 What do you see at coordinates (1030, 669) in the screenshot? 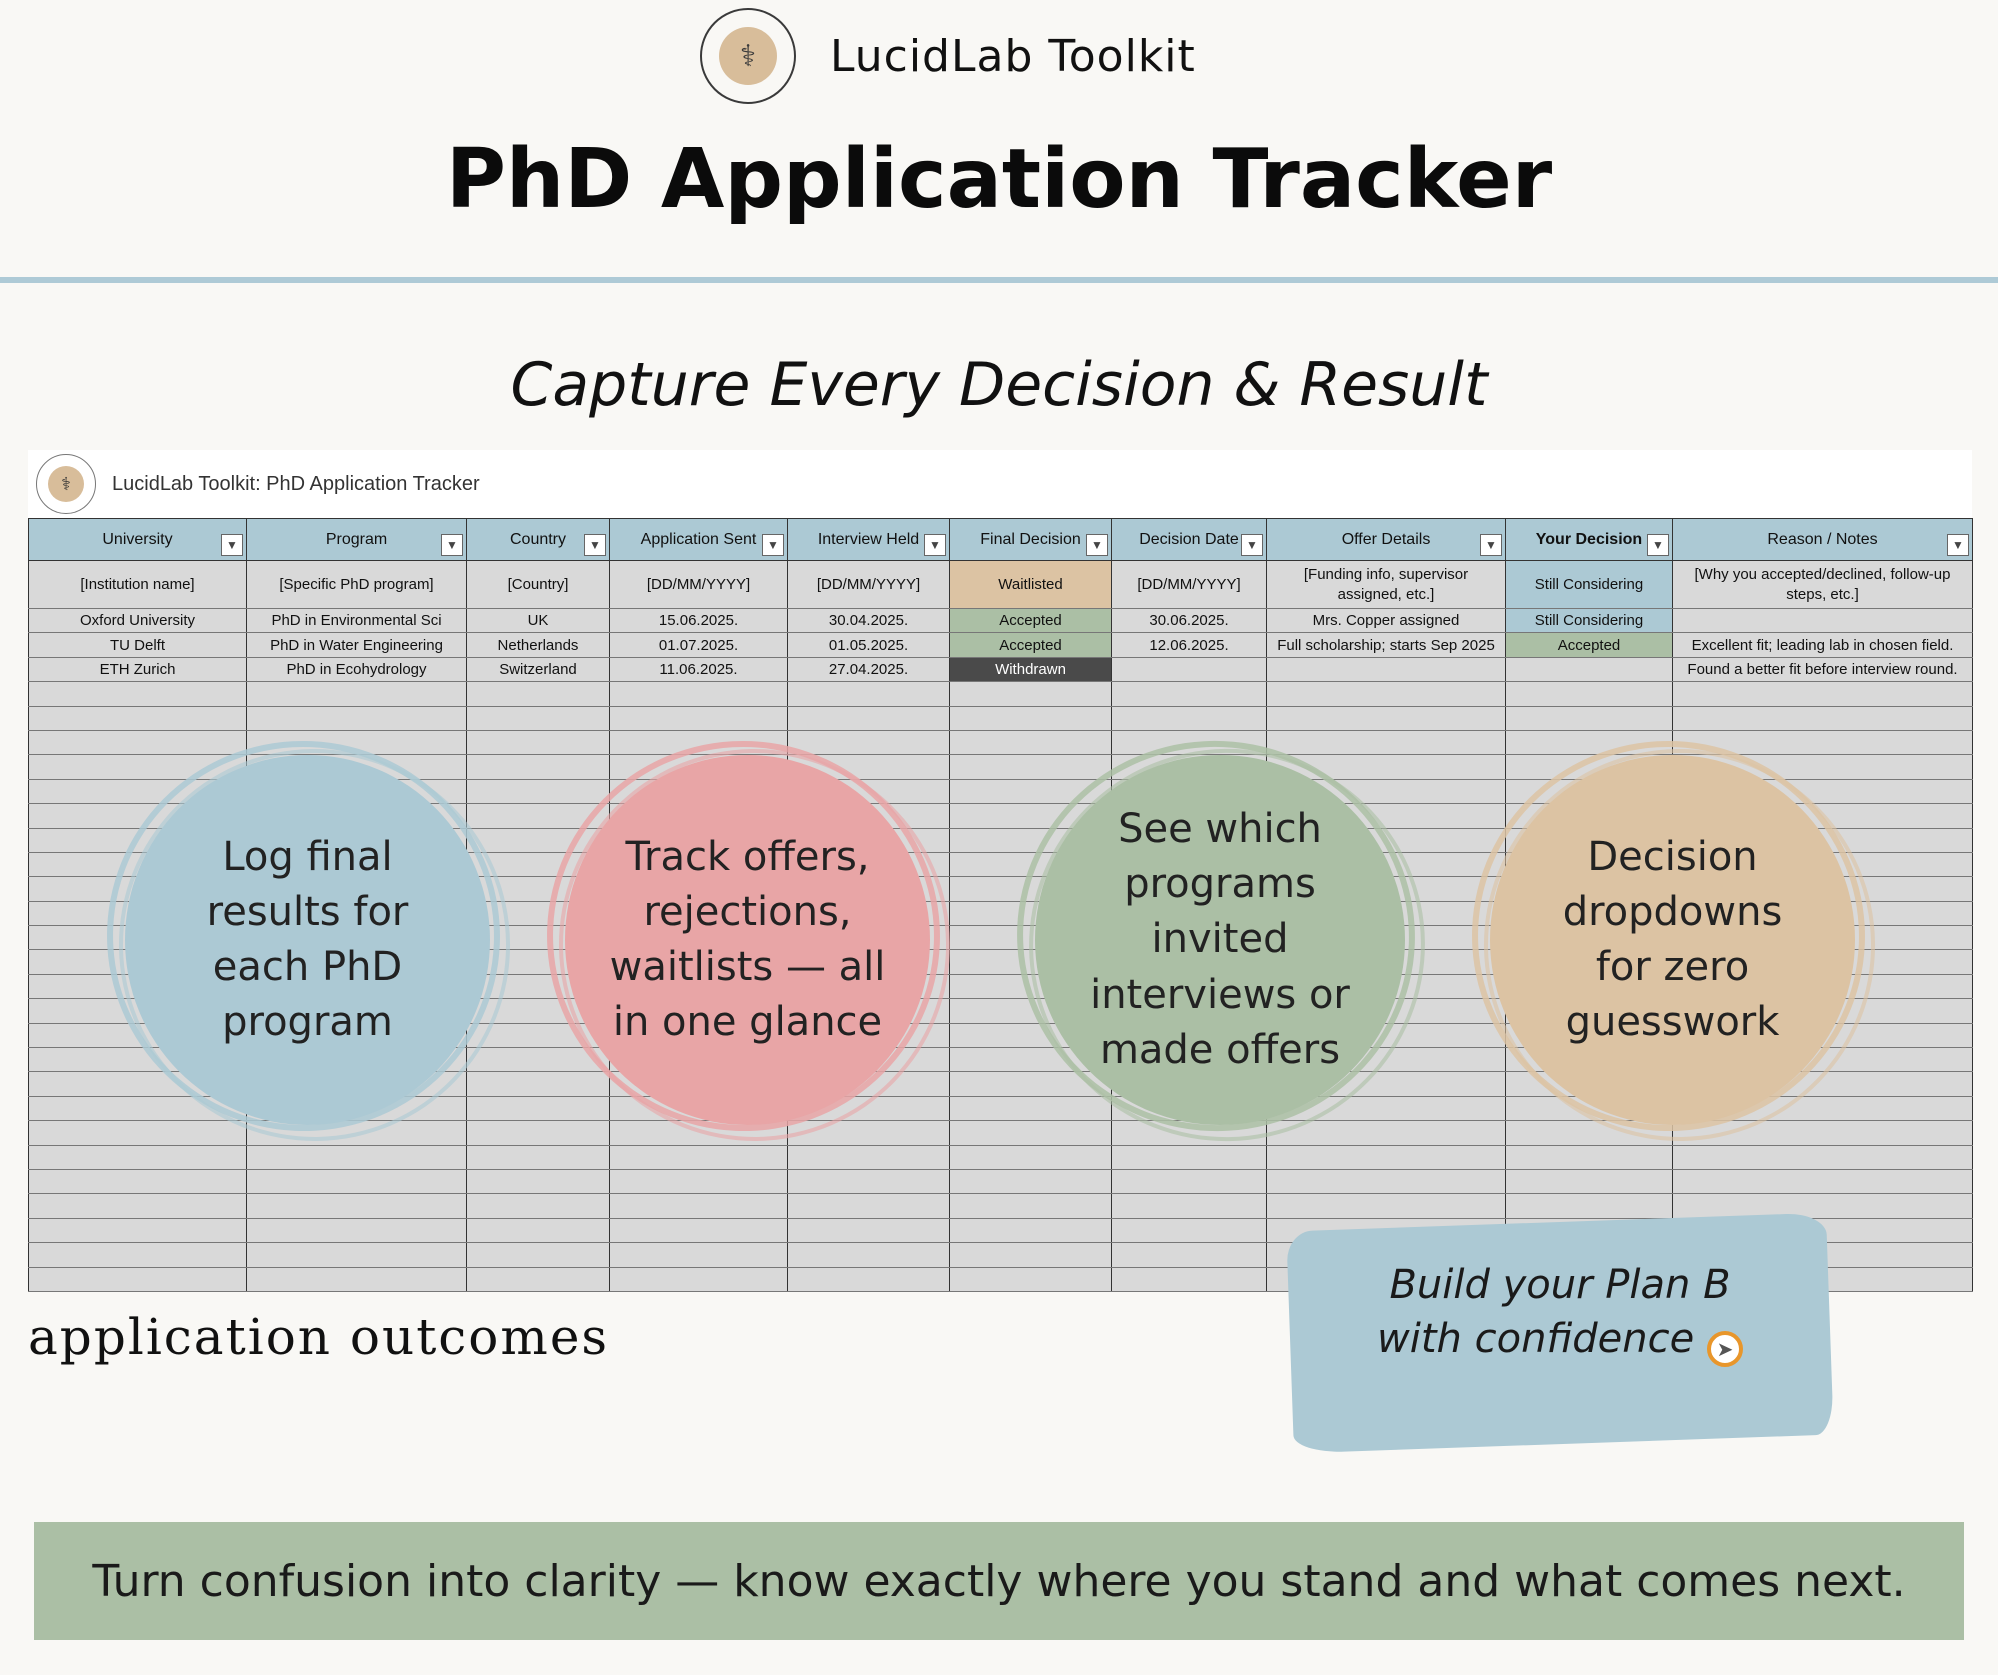
I see `table-cell: Withdrawn` at bounding box center [1030, 669].